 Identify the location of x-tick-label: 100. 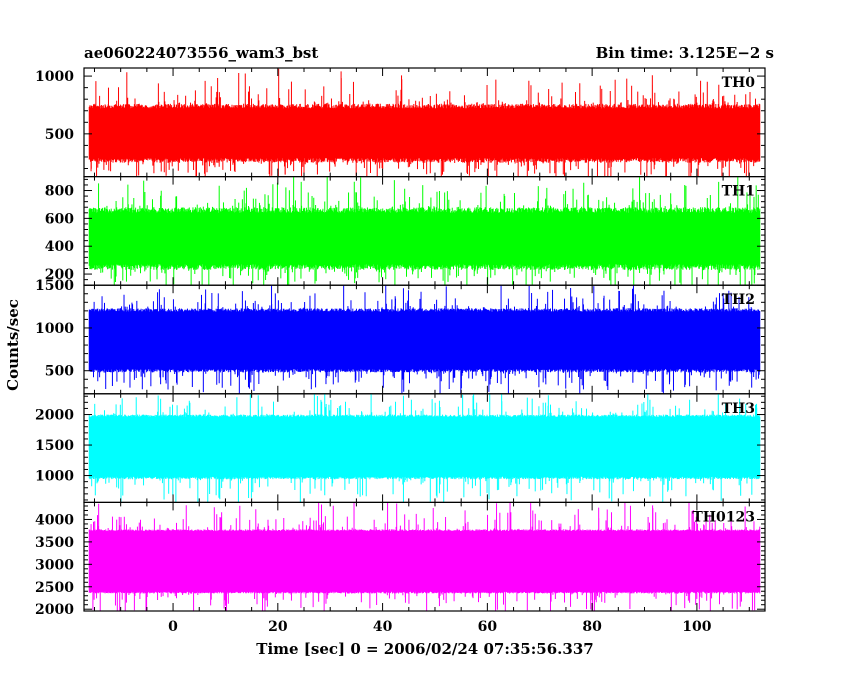
(696, 627).